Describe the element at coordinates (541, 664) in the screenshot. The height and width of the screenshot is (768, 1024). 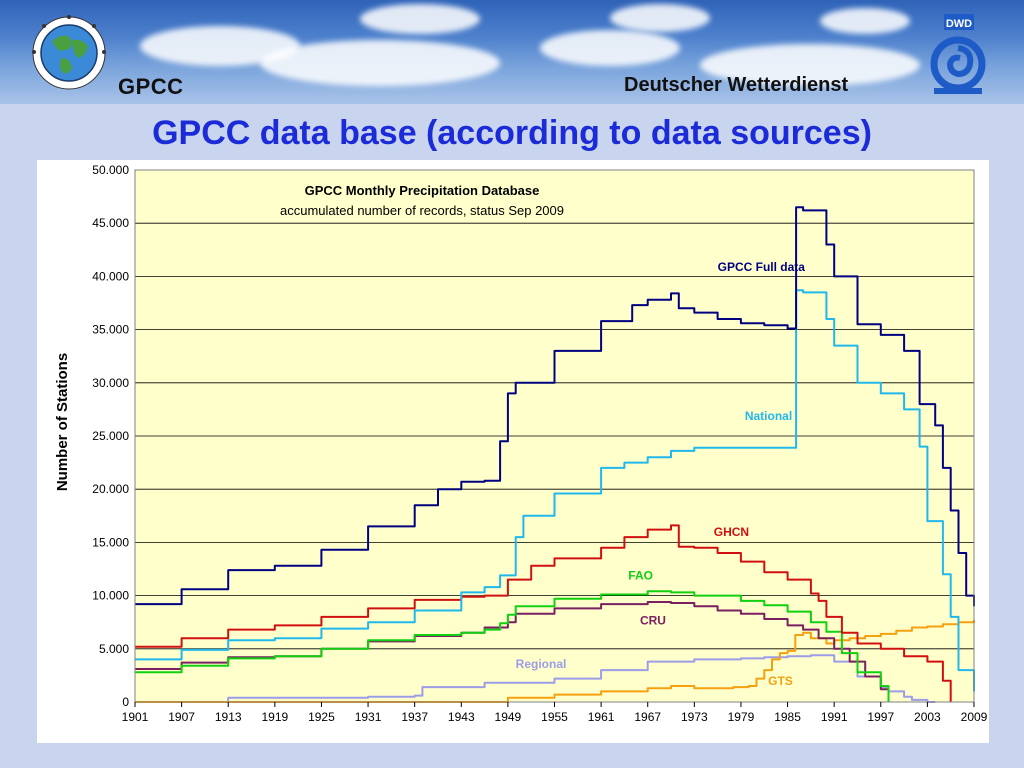
I see `series-label-regional: Regional` at that location.